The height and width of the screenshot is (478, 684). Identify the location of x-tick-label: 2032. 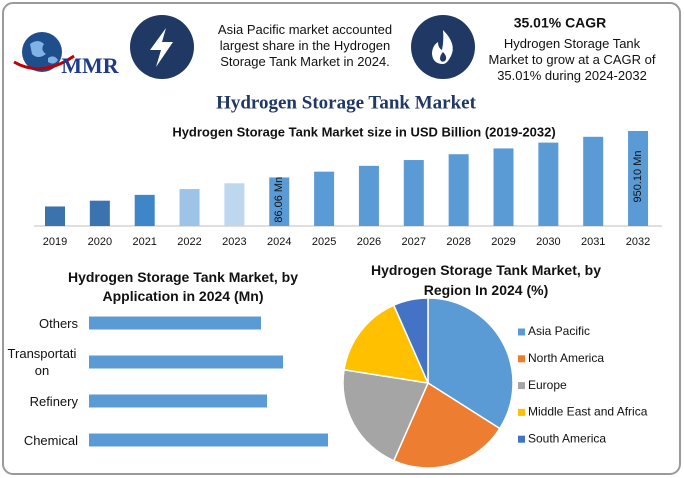
(638, 242).